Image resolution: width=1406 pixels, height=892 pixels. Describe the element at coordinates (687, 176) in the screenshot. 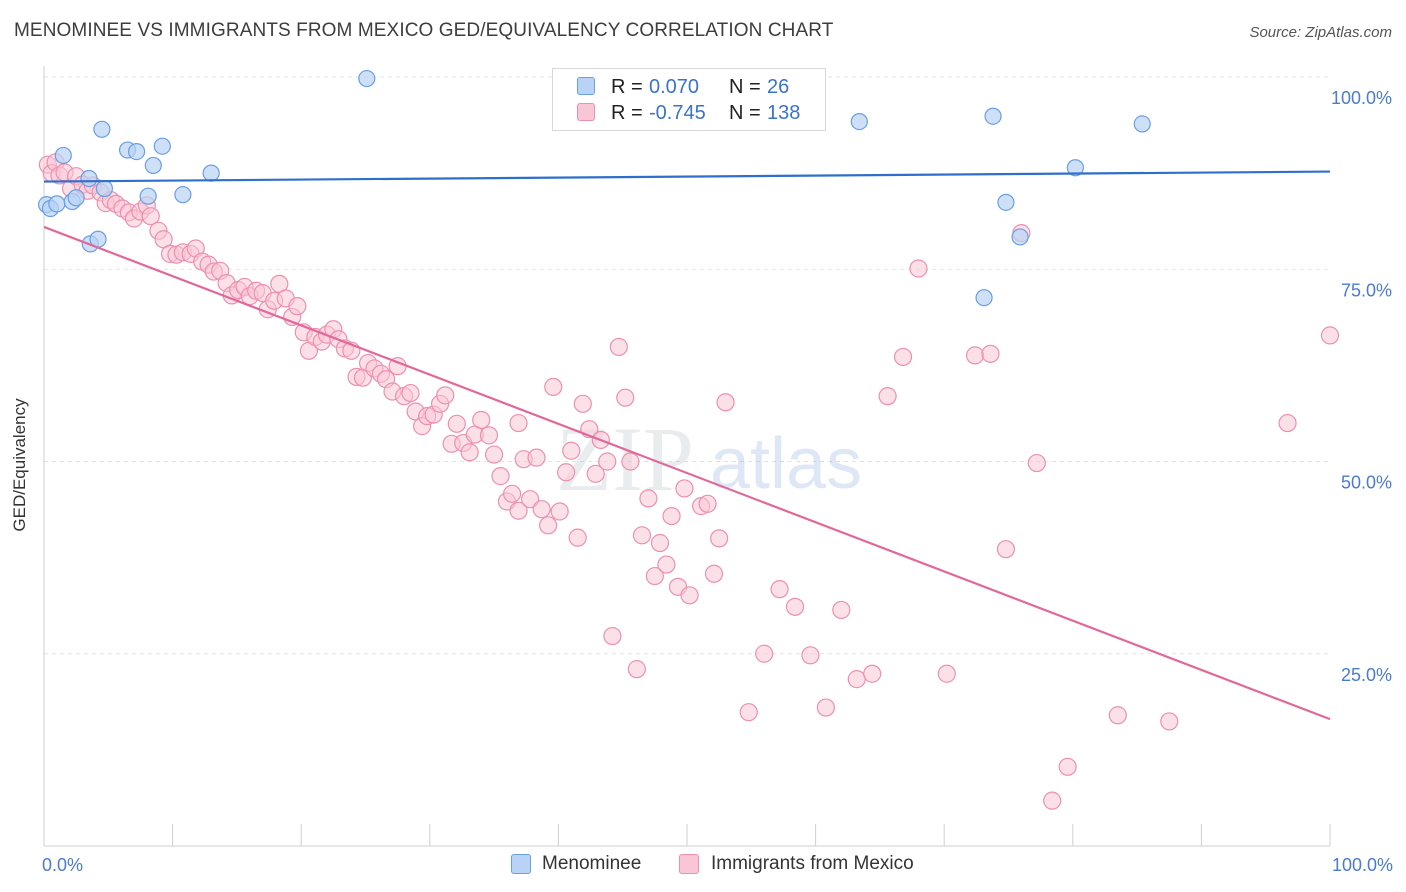

I see `trendline-menominee` at that location.